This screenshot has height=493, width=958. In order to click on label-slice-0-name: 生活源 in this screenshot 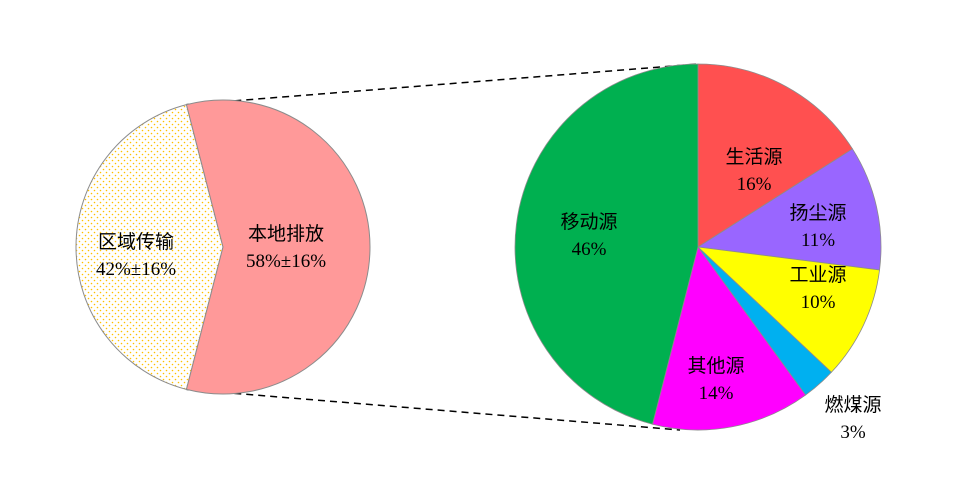, I will do `click(753, 157)`.